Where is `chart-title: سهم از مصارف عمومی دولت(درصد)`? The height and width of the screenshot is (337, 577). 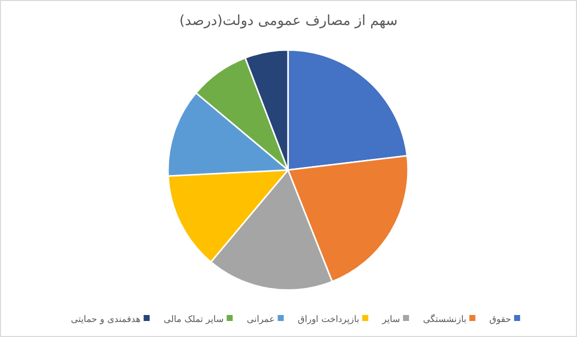
chart-title: سهم از مصارف عمومی دولت(درصد) is located at coordinates (288, 21).